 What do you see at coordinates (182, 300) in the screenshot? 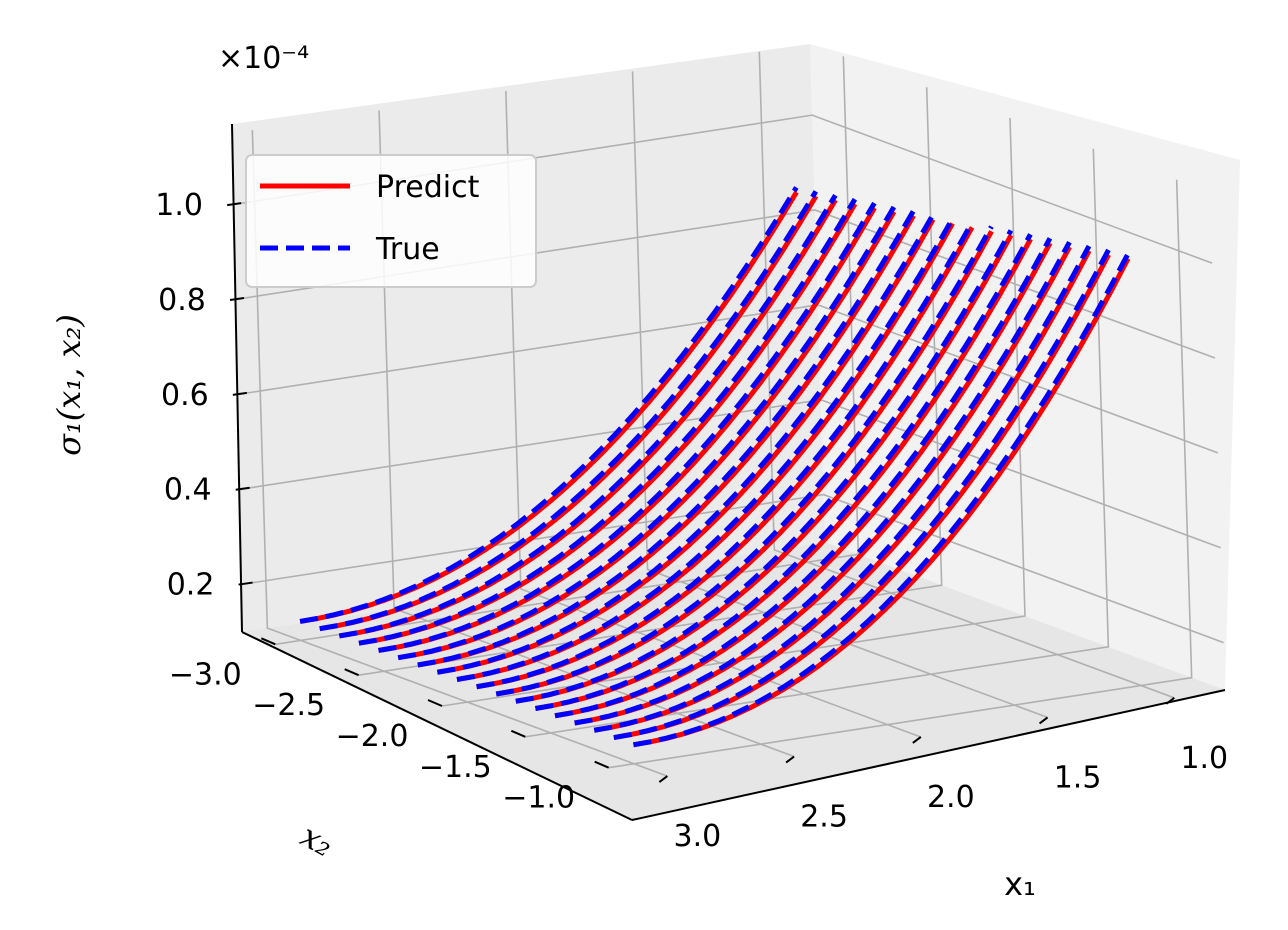
I see `z-tick-label-3: 0.8` at bounding box center [182, 300].